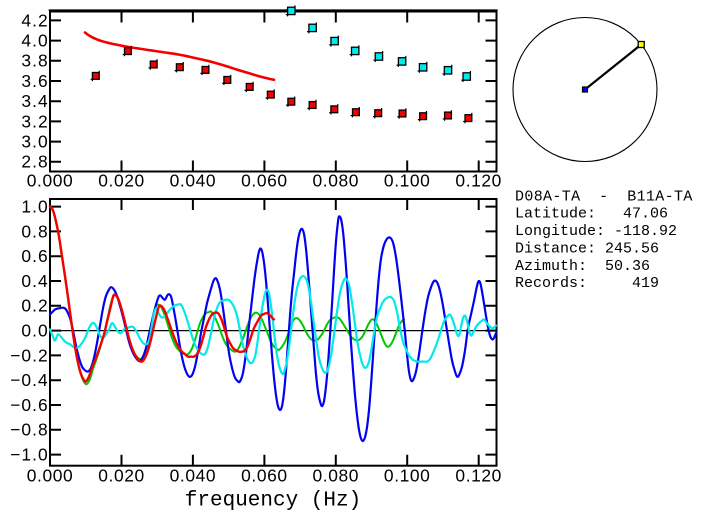  I want to click on svg-text: 3.4, so click(34, 101).